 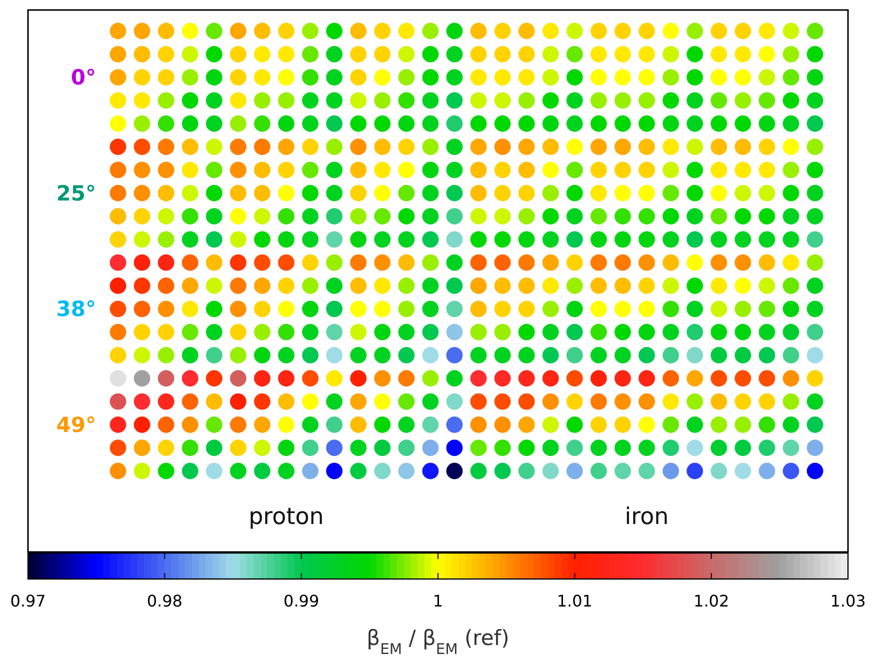 What do you see at coordinates (438, 642) in the screenshot?
I see `color-bar-title: β$_{EM}$ / β$_{EM}$ (ref)` at bounding box center [438, 642].